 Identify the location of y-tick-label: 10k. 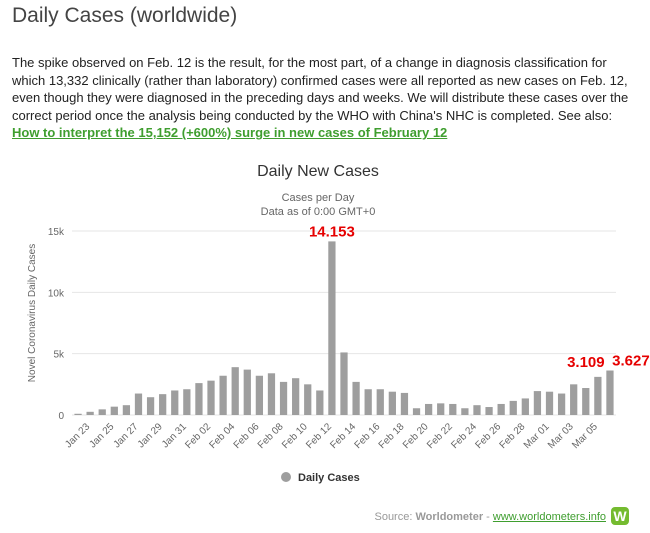
(56, 293).